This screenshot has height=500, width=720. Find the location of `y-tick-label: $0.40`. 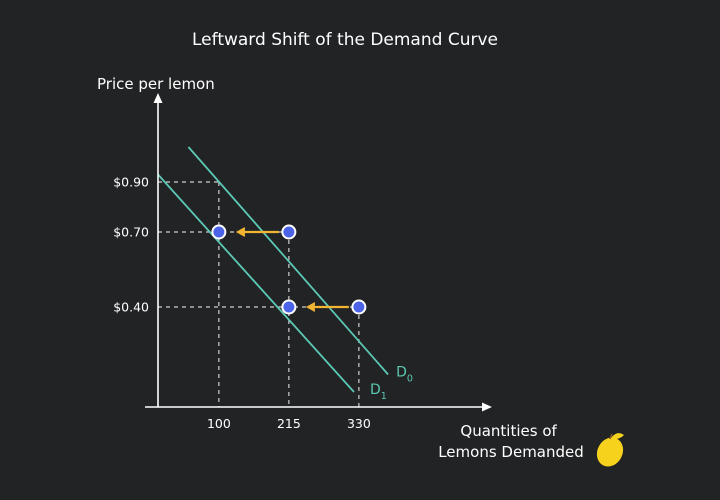

y-tick-label: $0.40 is located at coordinates (131, 307).